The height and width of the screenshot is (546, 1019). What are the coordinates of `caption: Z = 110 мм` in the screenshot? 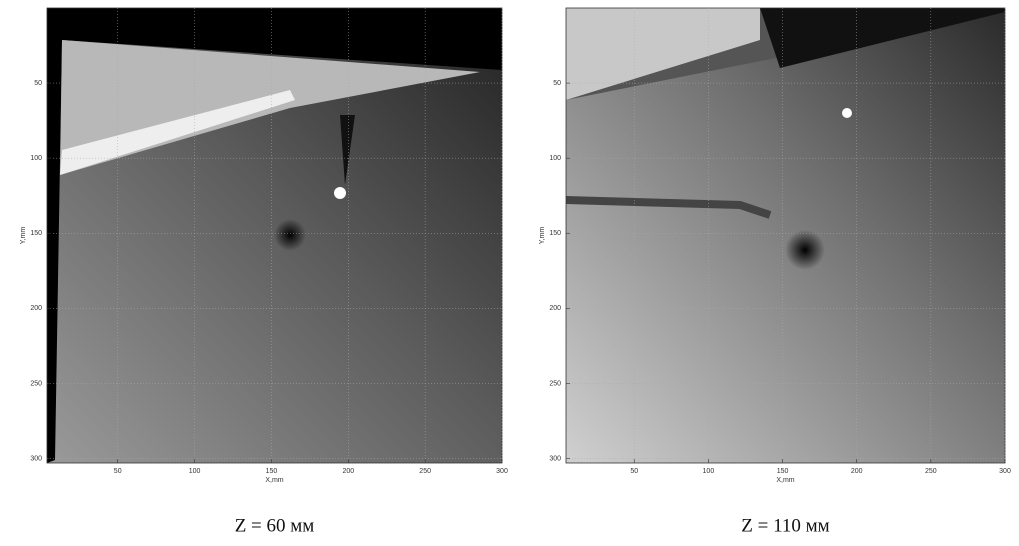 It's located at (785, 525).